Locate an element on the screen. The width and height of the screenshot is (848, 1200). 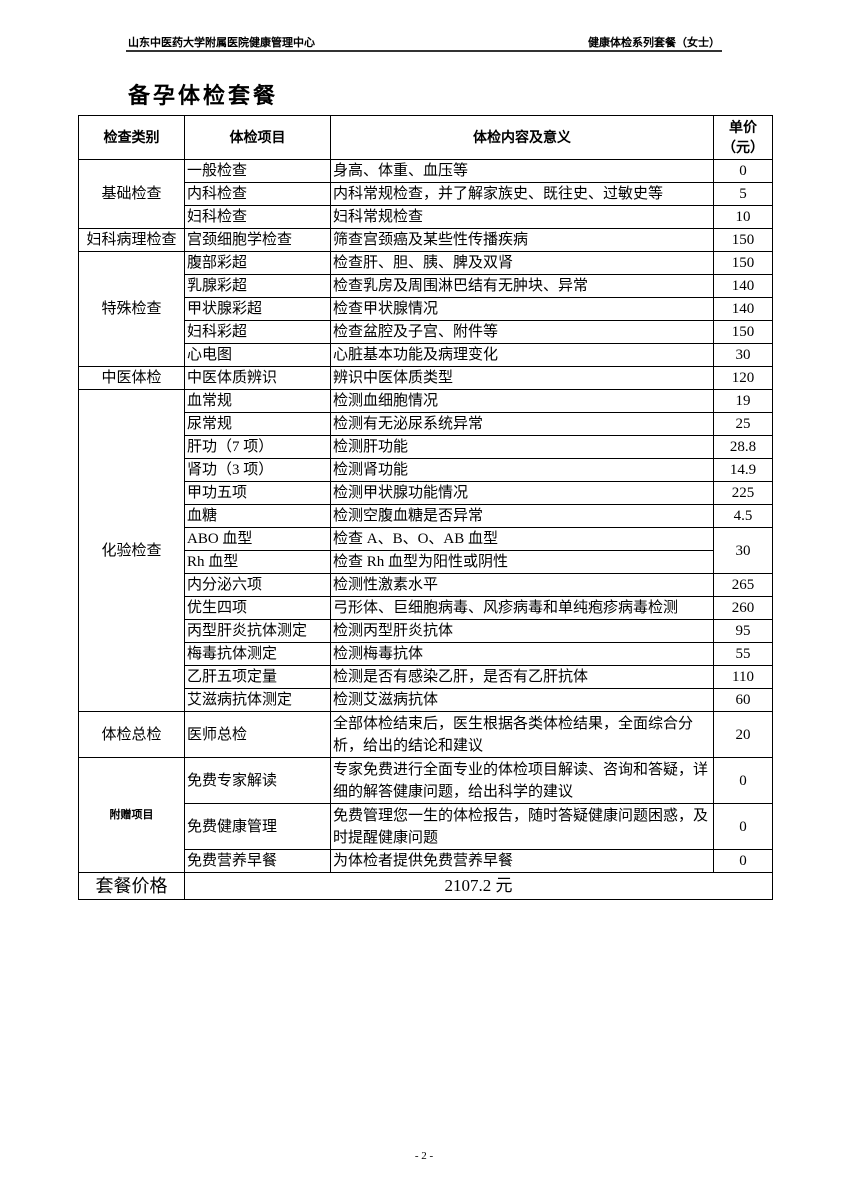
item-cell: 甲状腺彩超 is located at coordinates (257, 309).